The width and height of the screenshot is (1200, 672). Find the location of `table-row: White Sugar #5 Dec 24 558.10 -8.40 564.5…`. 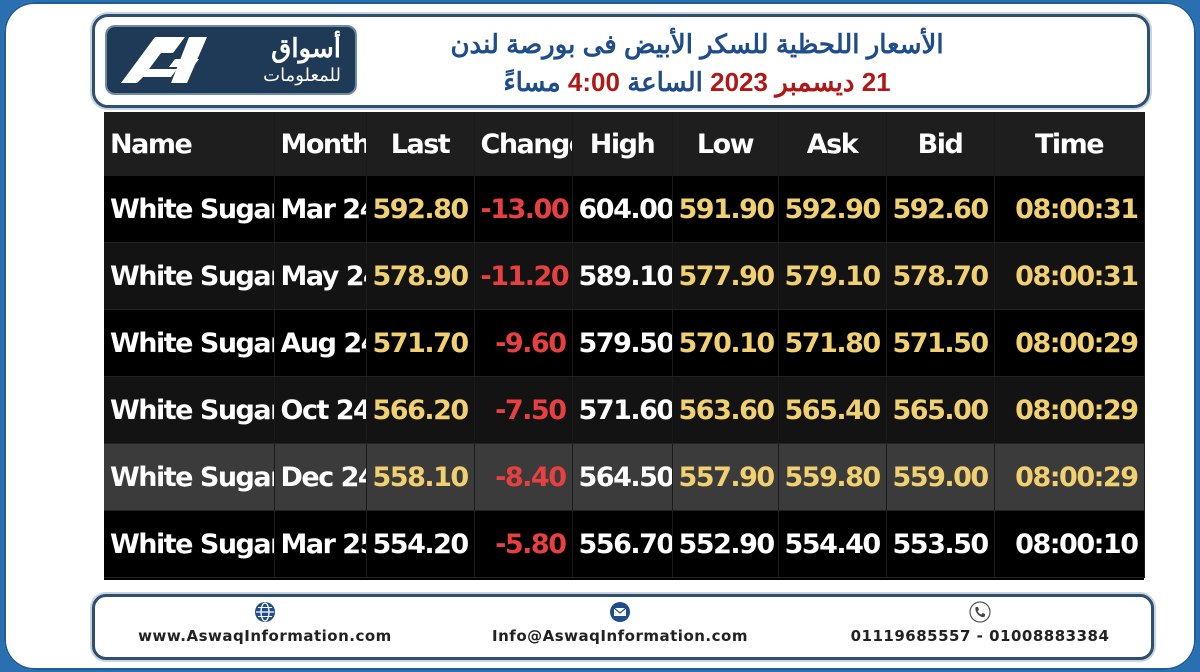

table-row: White Sugar #5 Dec 24 558.10 -8.40 564.5… is located at coordinates (624, 477).